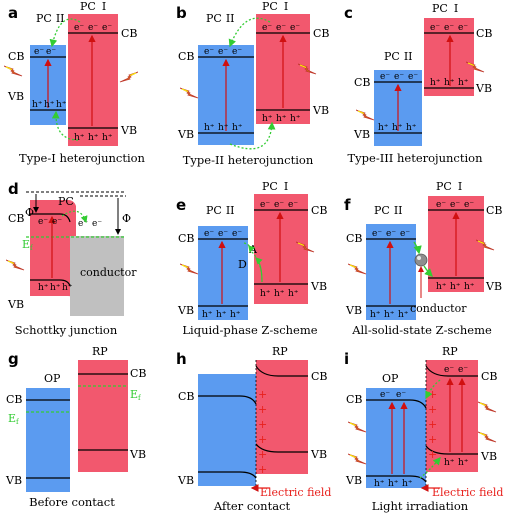  I want to click on caption: Before contact, so click(72, 502).